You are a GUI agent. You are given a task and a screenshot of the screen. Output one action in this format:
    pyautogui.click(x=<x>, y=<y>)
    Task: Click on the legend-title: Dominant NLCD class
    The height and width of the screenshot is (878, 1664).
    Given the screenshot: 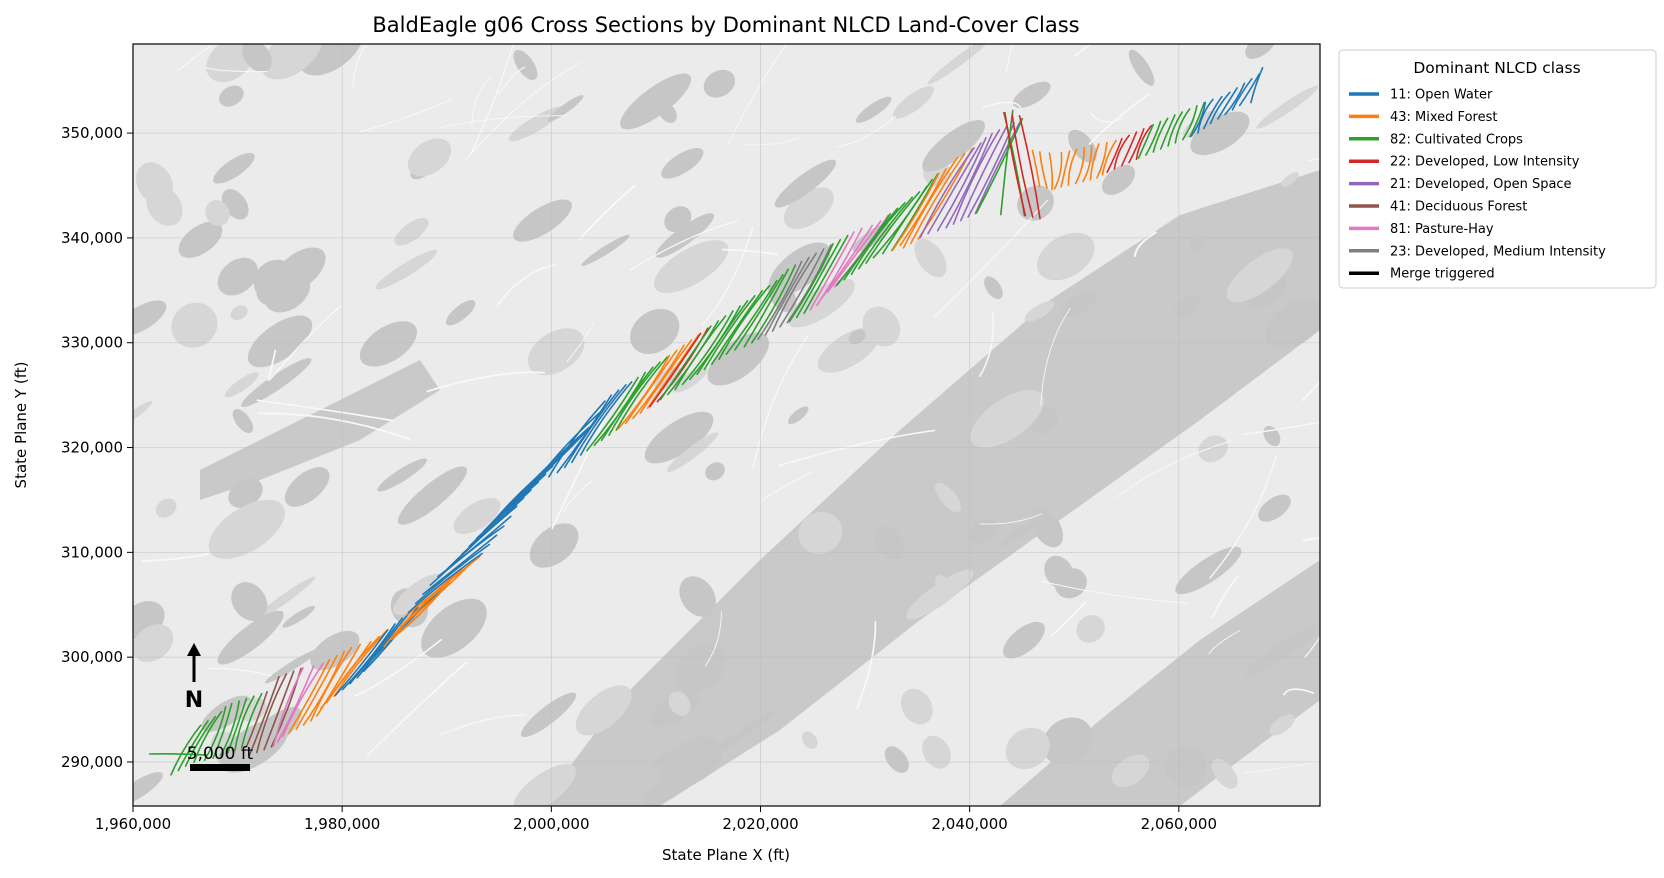 What is the action you would take?
    pyautogui.click(x=1496, y=68)
    